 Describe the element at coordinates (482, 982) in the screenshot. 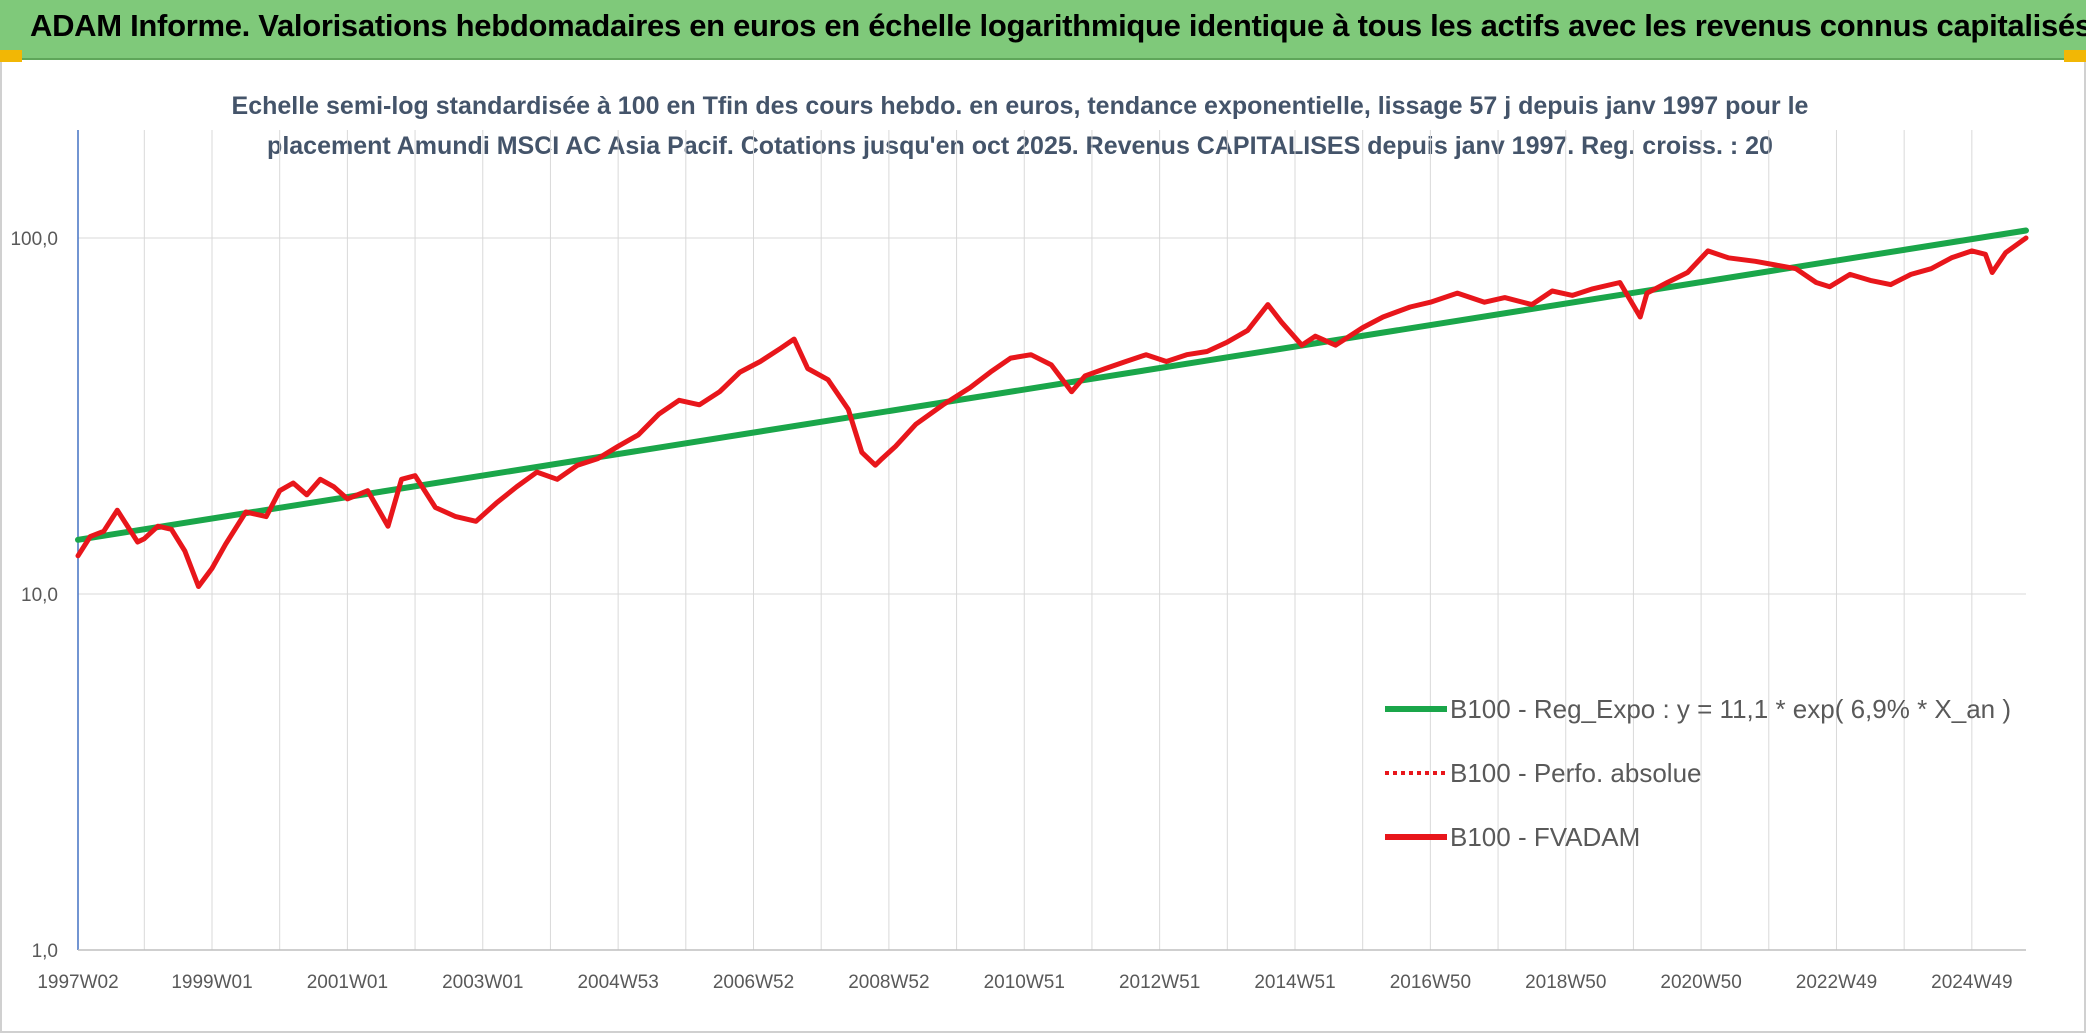

I see `x-tick-label: 2003W01` at that location.